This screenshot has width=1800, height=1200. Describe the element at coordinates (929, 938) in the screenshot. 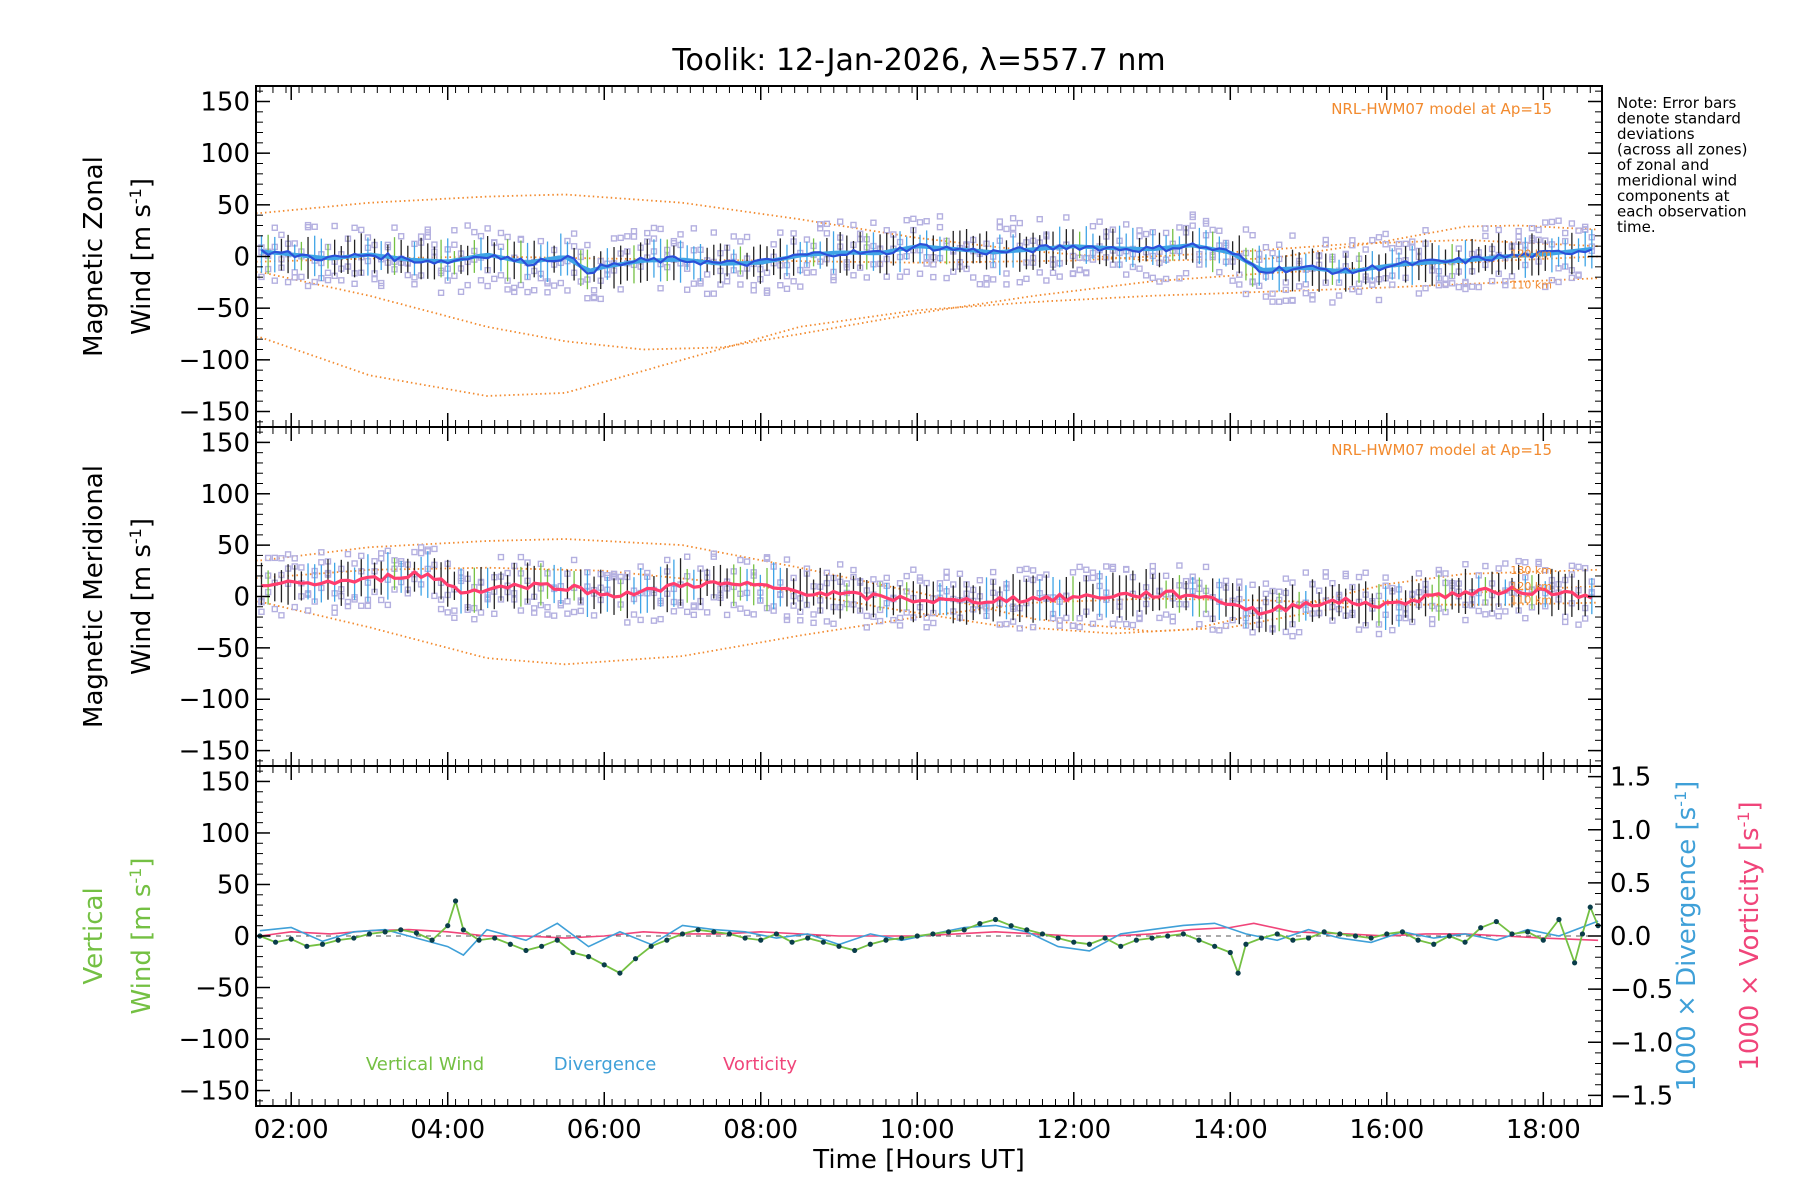

I see `divergence-line` at that location.